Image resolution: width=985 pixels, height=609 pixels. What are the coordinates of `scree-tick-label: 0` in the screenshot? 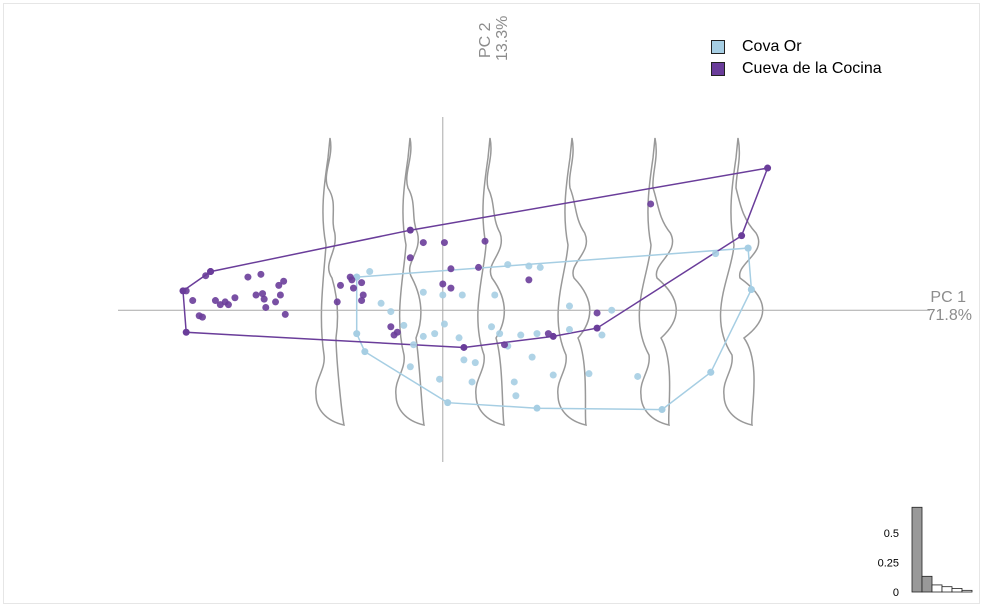 It's located at (896, 593).